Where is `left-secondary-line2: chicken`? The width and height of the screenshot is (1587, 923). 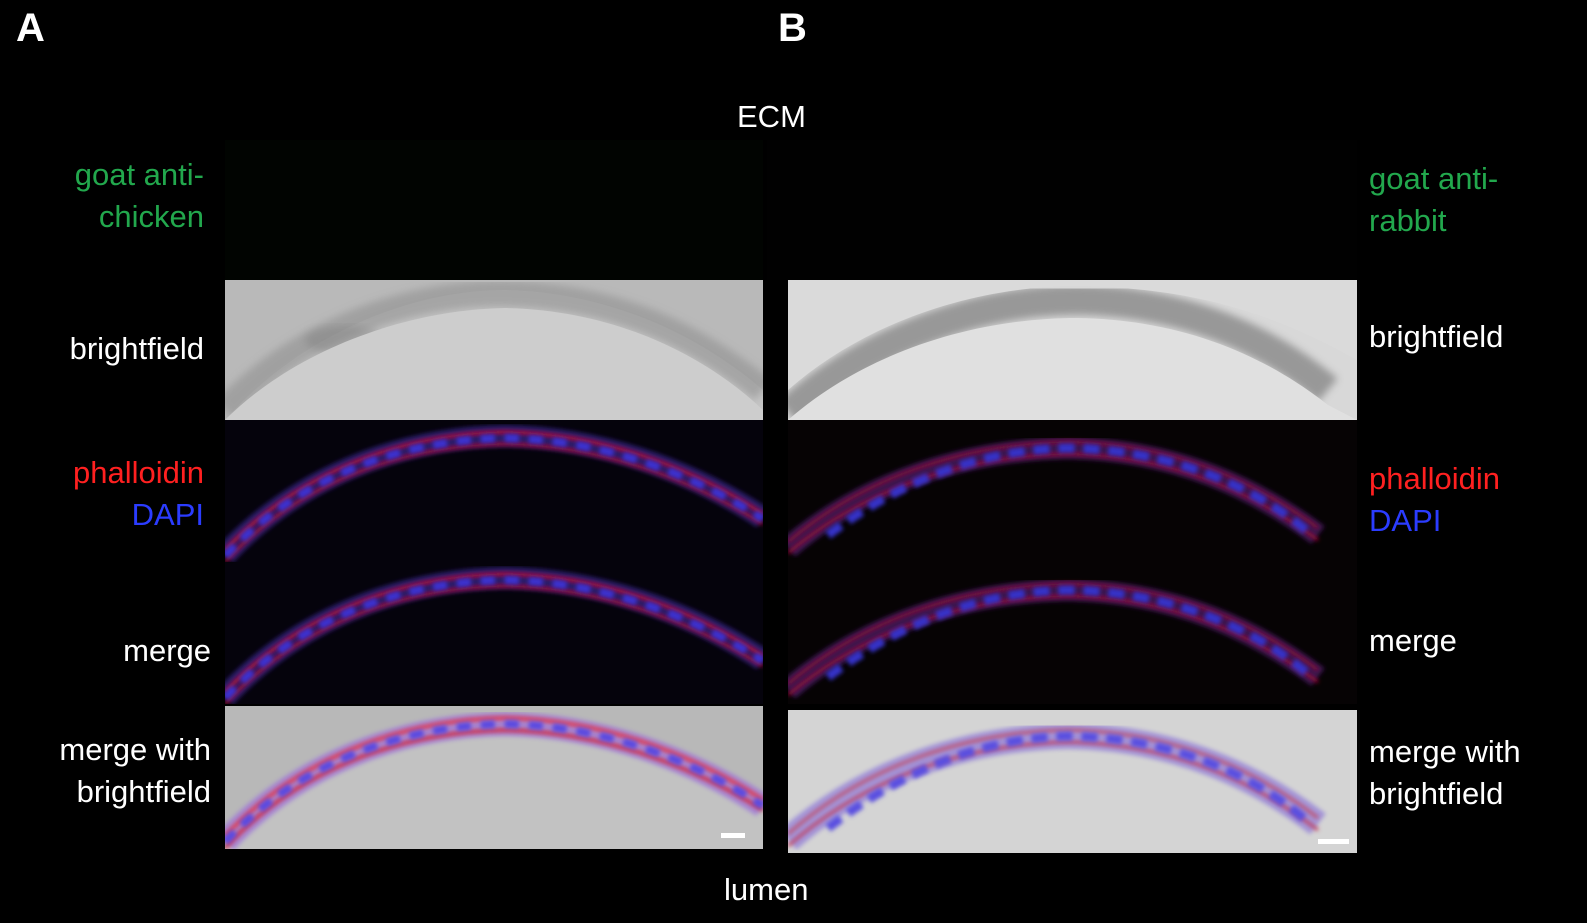
left-secondary-line2: chicken is located at coordinates (151, 216).